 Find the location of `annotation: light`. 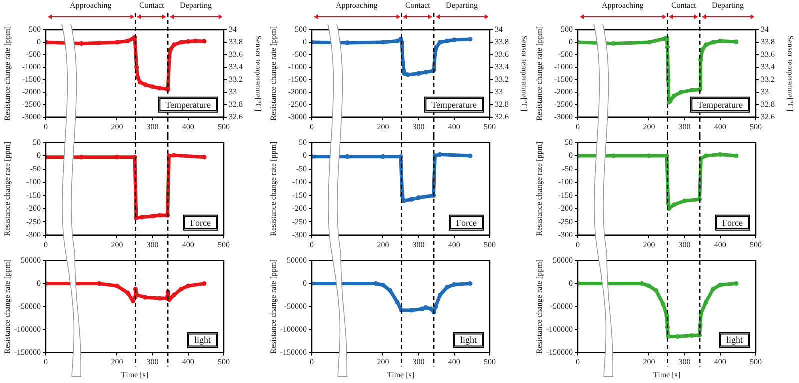

annotation: light is located at coordinates (735, 340).